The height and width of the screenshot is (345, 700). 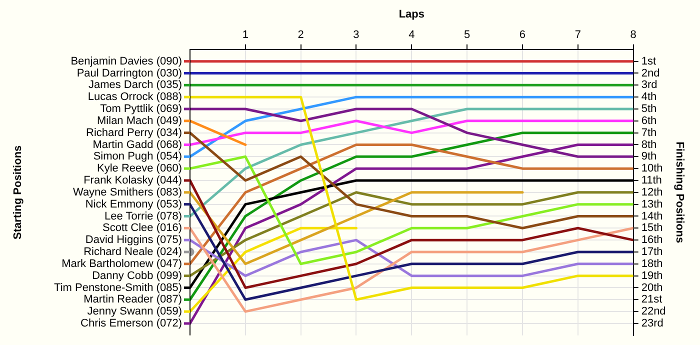 What do you see at coordinates (133, 300) in the screenshot?
I see `legend-label: Martin Reader (087)` at bounding box center [133, 300].